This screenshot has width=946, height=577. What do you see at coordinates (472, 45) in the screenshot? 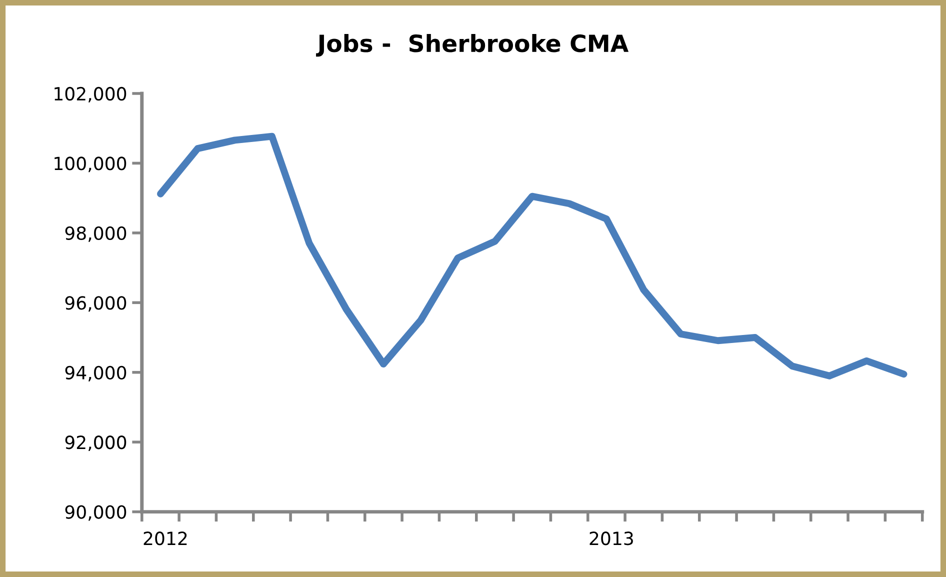
I see `chart-title: Jobs - Sherbrooke CMA` at bounding box center [472, 45].